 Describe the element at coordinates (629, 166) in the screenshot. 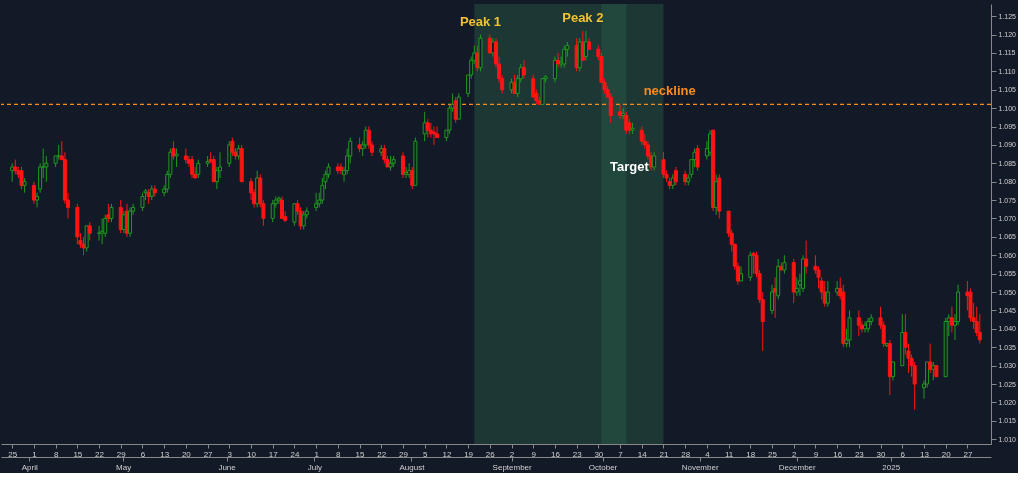

I see `annotation: Target` at that location.